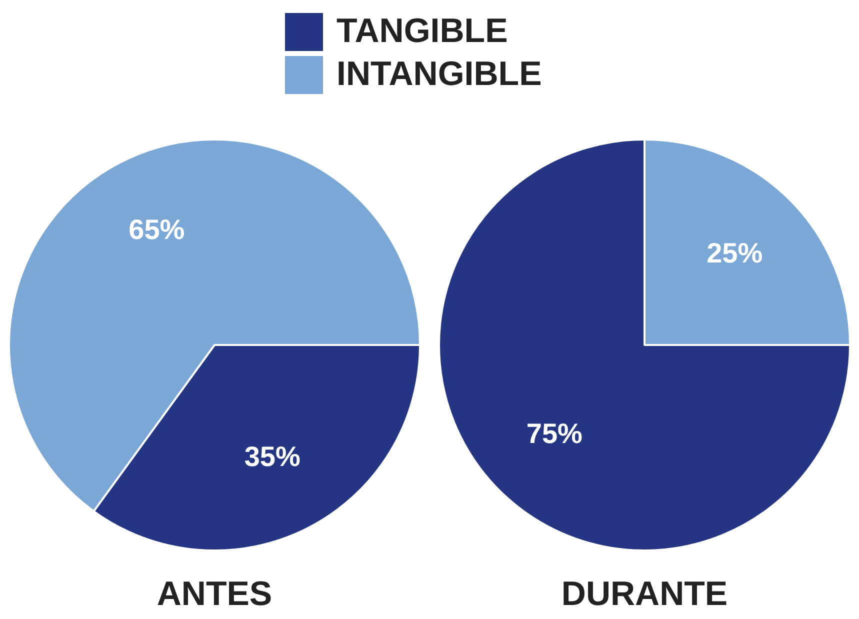  What do you see at coordinates (272, 456) in the screenshot?
I see `data-label: 35%` at bounding box center [272, 456].